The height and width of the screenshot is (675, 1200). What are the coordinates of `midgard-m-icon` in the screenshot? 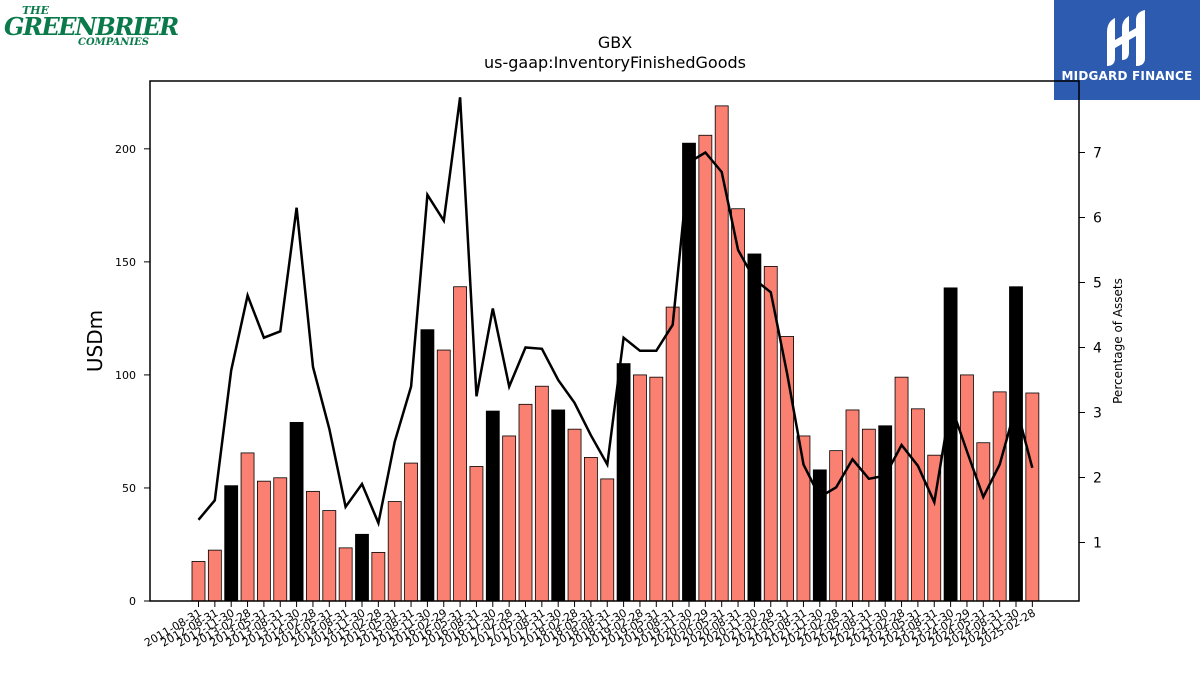 It's located at (1126, 38).